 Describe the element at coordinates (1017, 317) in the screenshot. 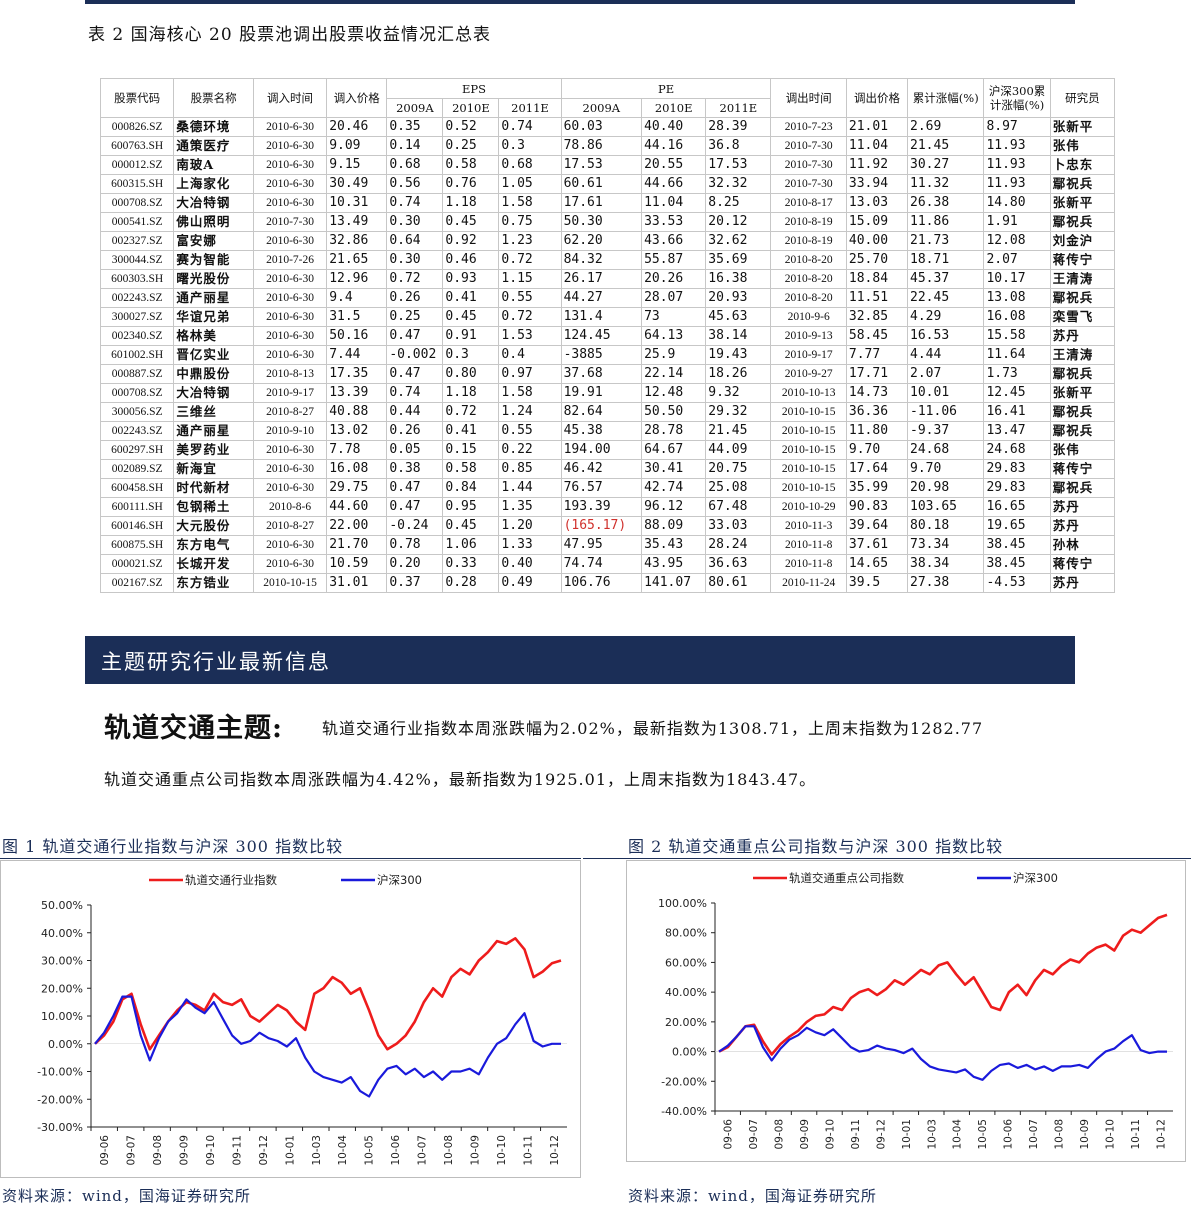

I see `table-cell: 16.08` at that location.